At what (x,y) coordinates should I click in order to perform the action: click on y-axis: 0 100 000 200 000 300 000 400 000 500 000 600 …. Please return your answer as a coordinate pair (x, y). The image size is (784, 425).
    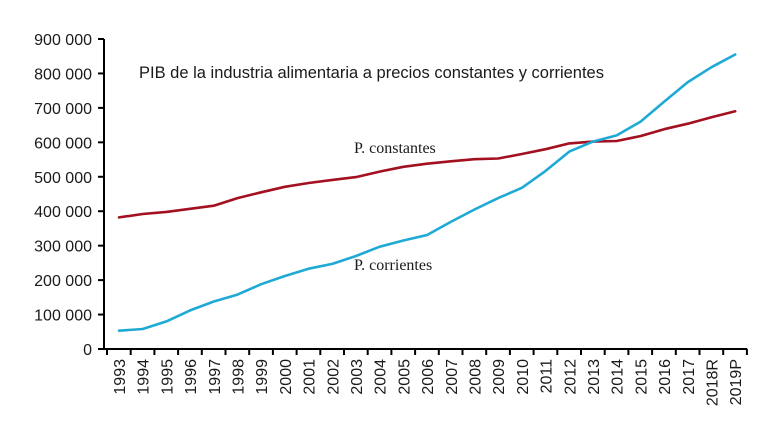
    Looking at the image, I should click on (69, 195).